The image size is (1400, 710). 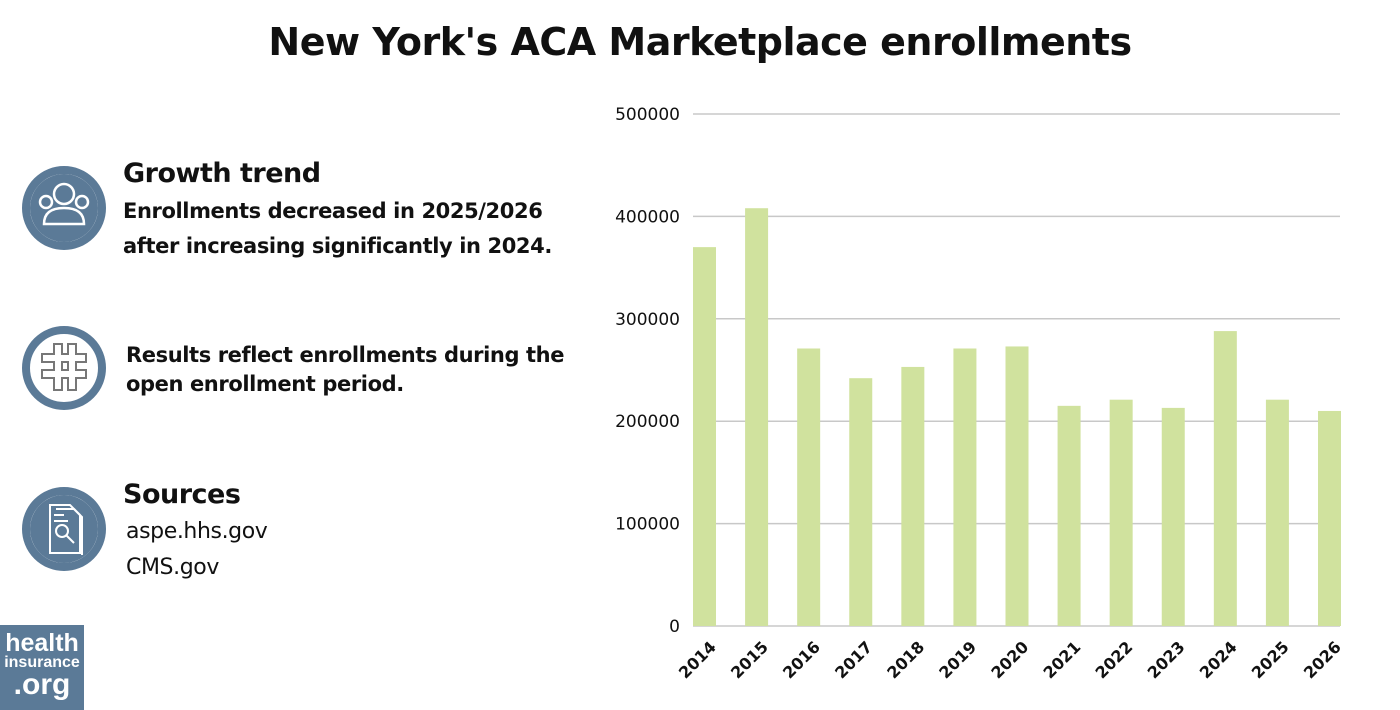 I want to click on bar-2023, so click(x=1173, y=516).